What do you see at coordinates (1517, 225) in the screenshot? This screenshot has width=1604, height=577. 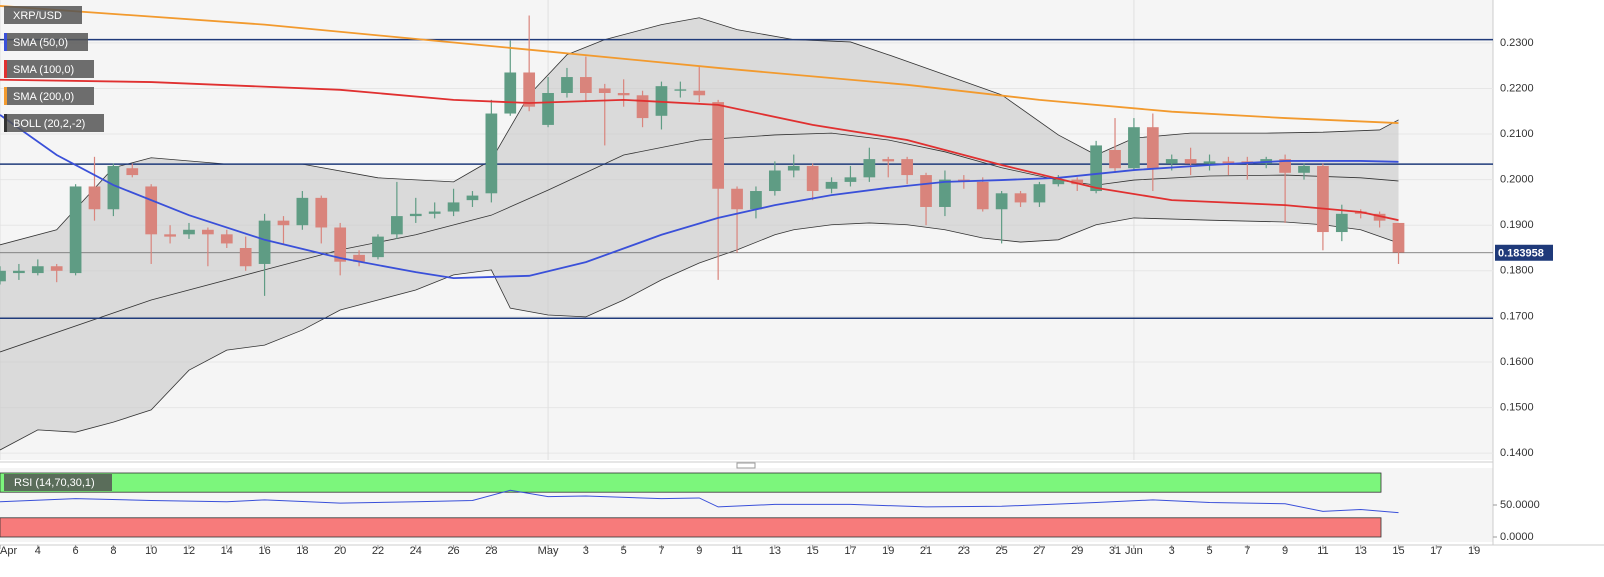 I see `y-tick-label: 0.1900` at bounding box center [1517, 225].